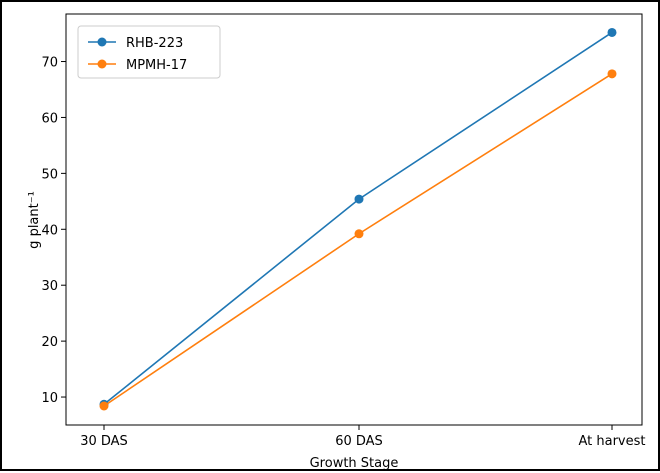 The height and width of the screenshot is (473, 660). What do you see at coordinates (612, 74) in the screenshot?
I see `data-point-mpmh-17-at-harvest` at bounding box center [612, 74].